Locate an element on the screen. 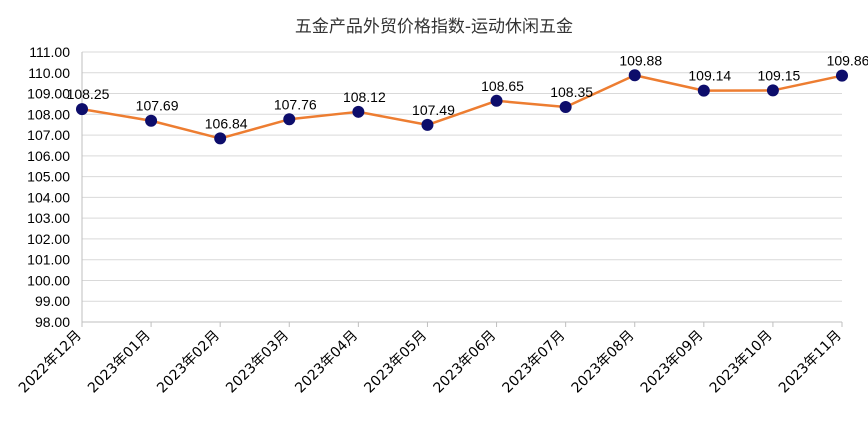 The width and height of the screenshot is (868, 423). x-tick-label: 2023年05月 is located at coordinates (395, 362).